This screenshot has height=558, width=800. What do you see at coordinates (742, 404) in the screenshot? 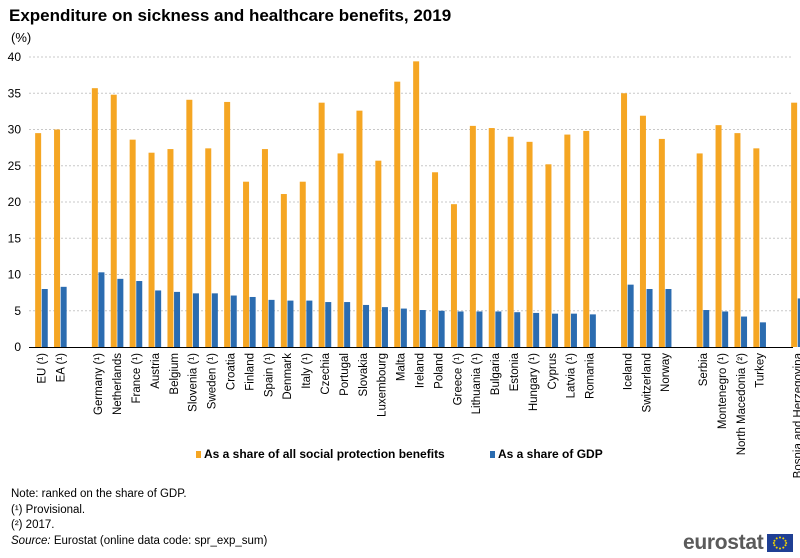
I see `x-category-label: North Macedonia (²)` at bounding box center [742, 404].